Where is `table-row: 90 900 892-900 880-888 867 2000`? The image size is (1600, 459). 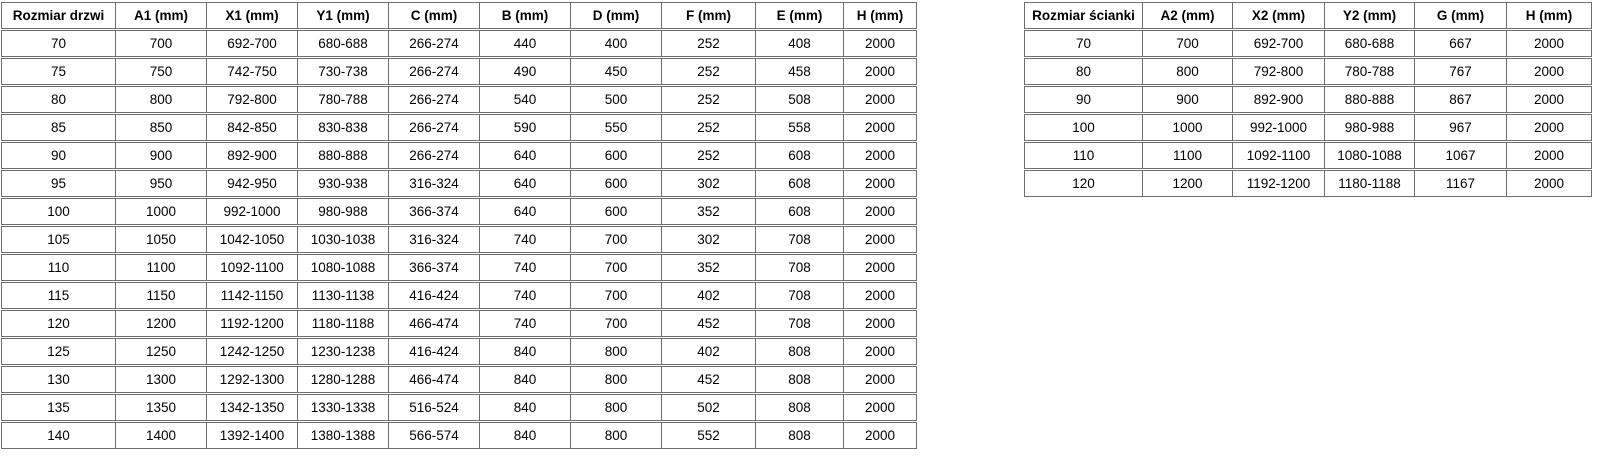 table-row: 90 900 892-900 880-888 867 2000 is located at coordinates (1308, 99).